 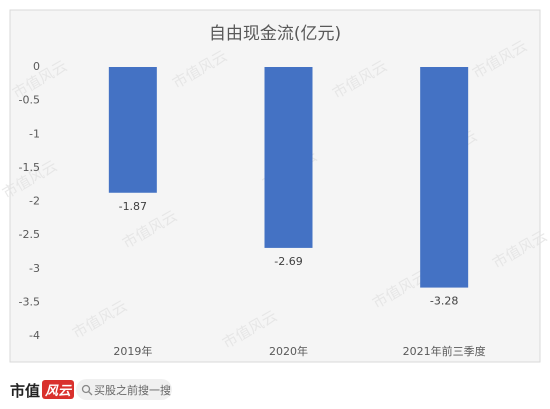 What do you see at coordinates (132, 351) in the screenshot?
I see `x-tick-label: 2019年` at bounding box center [132, 351].